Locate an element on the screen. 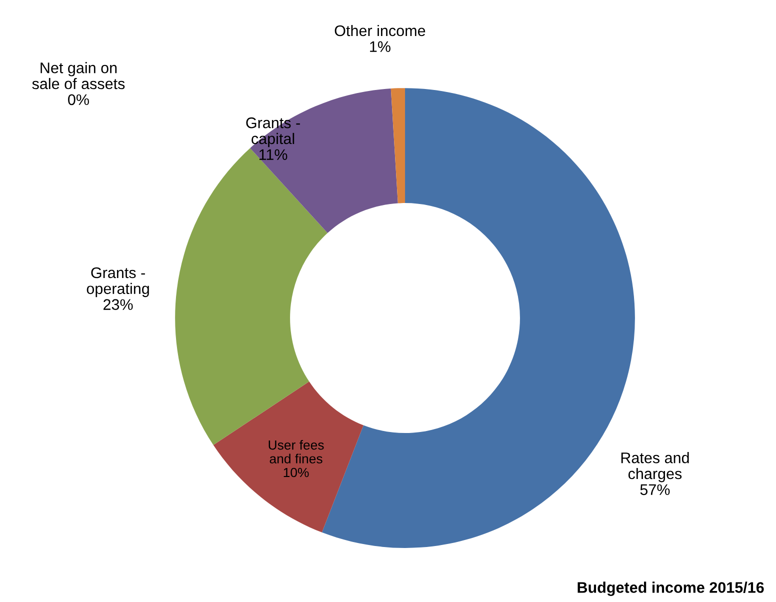 The image size is (776, 602). text: Budgeted income 2015/16 is located at coordinates (671, 589).